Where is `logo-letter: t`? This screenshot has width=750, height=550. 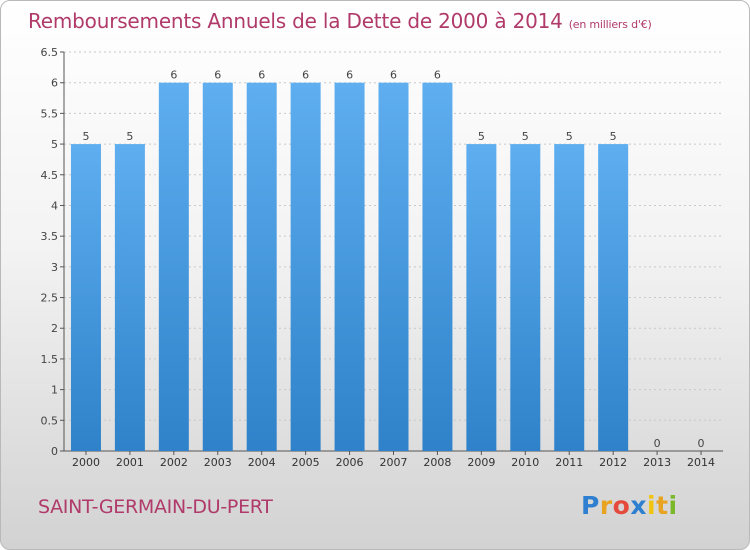
logo-letter: t is located at coordinates (662, 505).